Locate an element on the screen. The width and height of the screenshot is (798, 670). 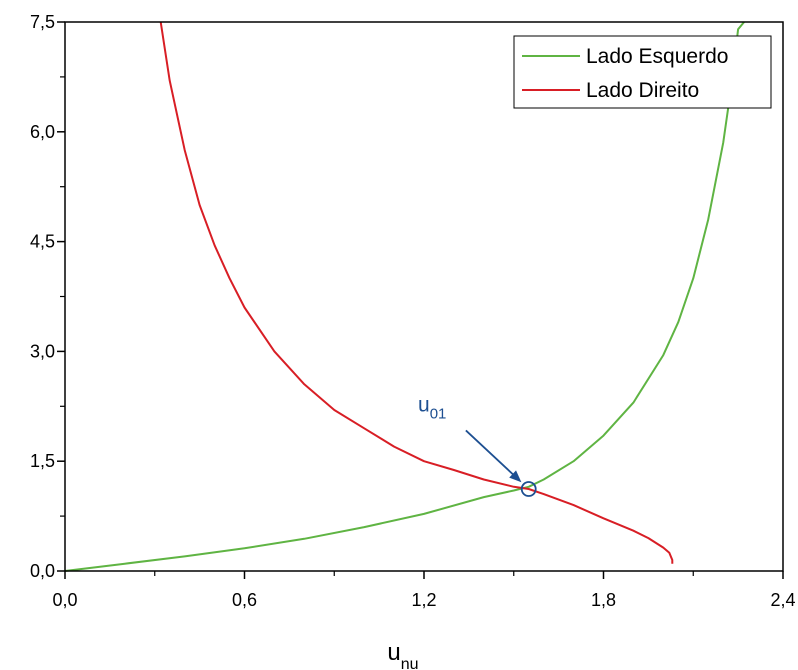
y-tick-label: 6,0 is located at coordinates (42, 132).